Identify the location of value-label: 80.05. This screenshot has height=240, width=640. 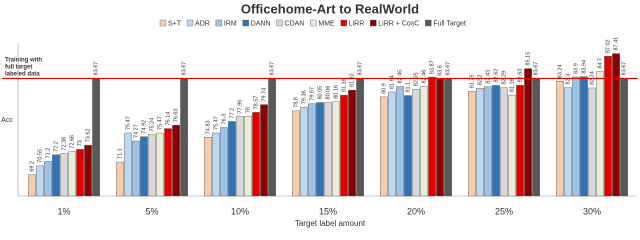
(320, 93).